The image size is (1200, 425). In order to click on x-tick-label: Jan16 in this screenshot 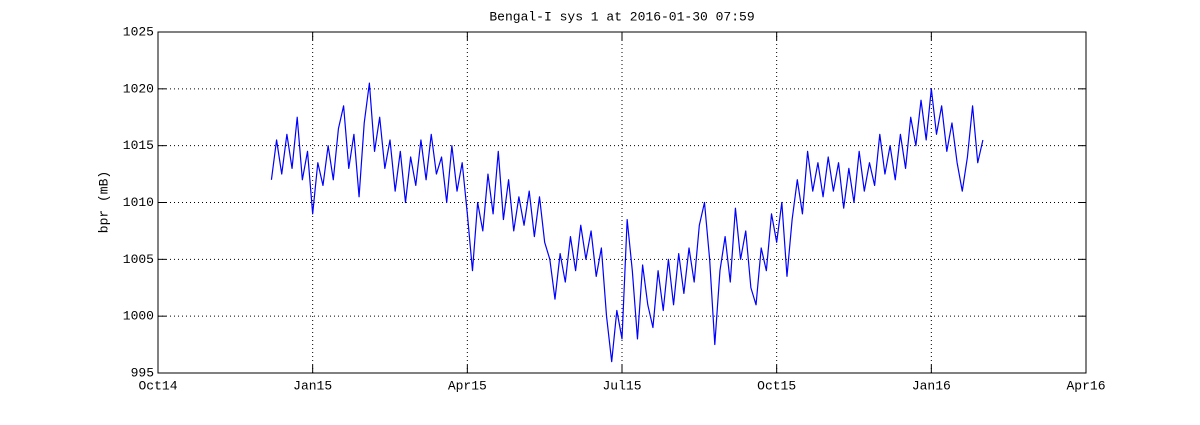, I will do `click(931, 385)`.